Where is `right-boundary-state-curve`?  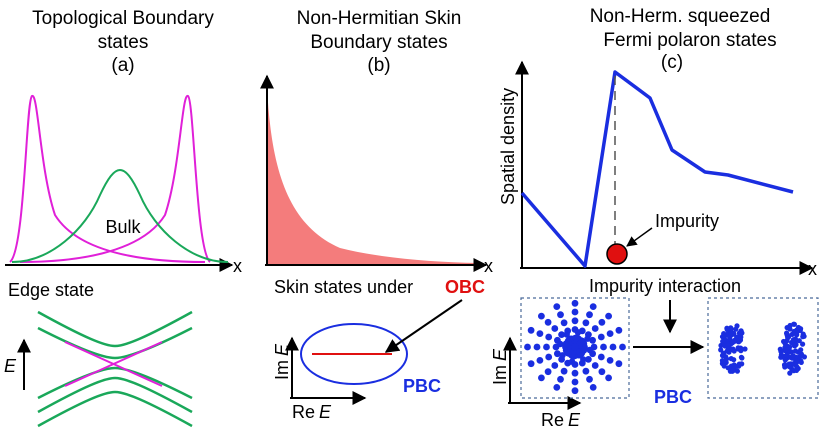 right-boundary-state-curve is located at coordinates (115, 178).